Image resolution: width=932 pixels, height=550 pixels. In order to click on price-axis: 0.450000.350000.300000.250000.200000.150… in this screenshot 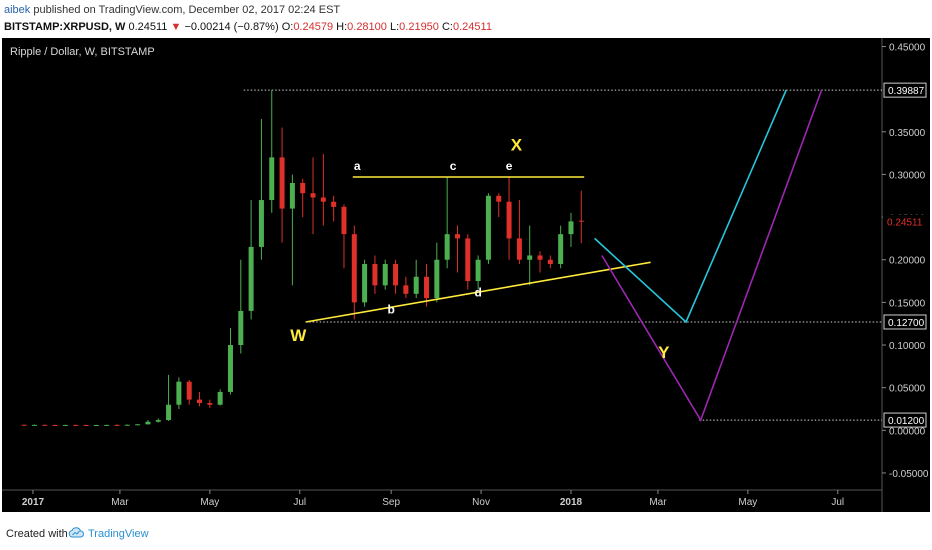, I will do `click(905, 261)`.